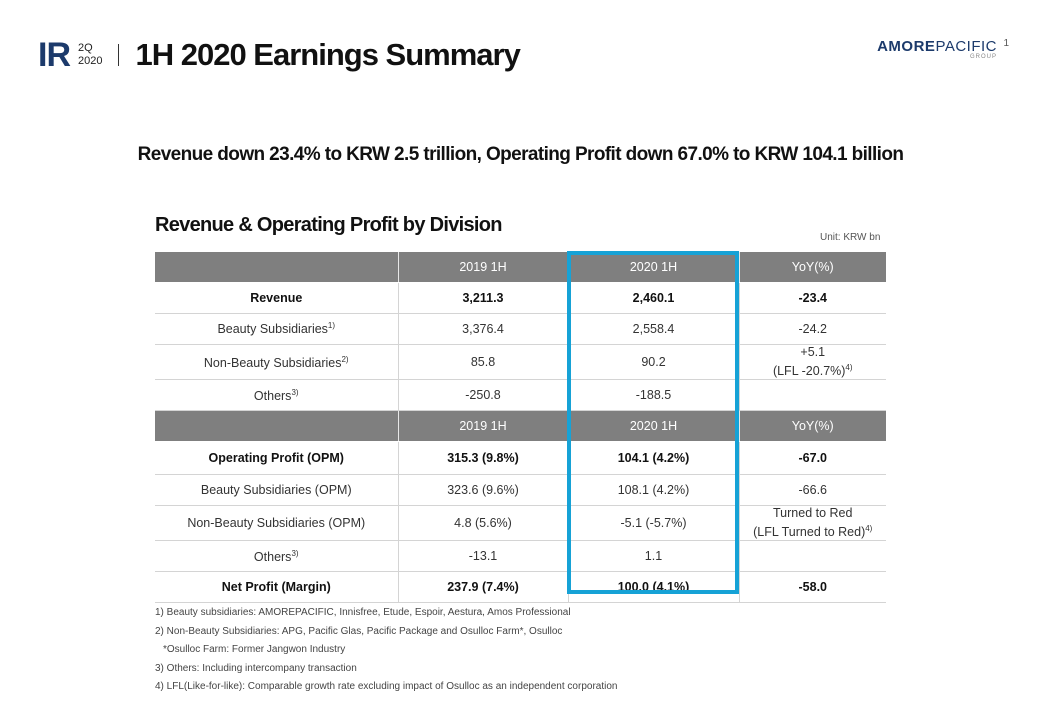 The width and height of the screenshot is (1041, 719). What do you see at coordinates (812, 329) in the screenshot?
I see `cell-yoy: -24.2` at bounding box center [812, 329].